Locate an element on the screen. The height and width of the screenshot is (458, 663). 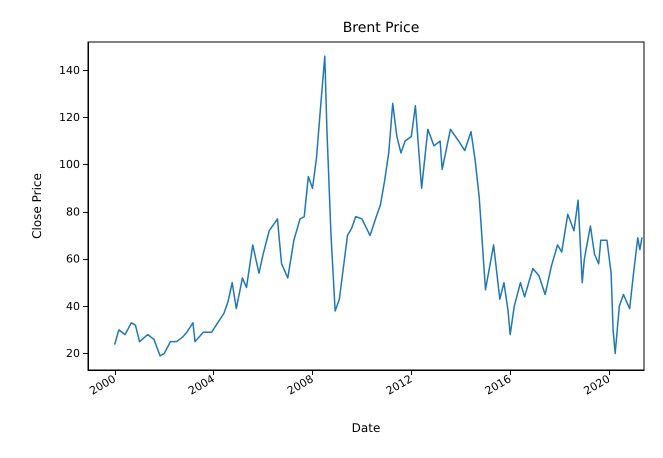
y-tick-label: 80 is located at coordinates (73, 211).